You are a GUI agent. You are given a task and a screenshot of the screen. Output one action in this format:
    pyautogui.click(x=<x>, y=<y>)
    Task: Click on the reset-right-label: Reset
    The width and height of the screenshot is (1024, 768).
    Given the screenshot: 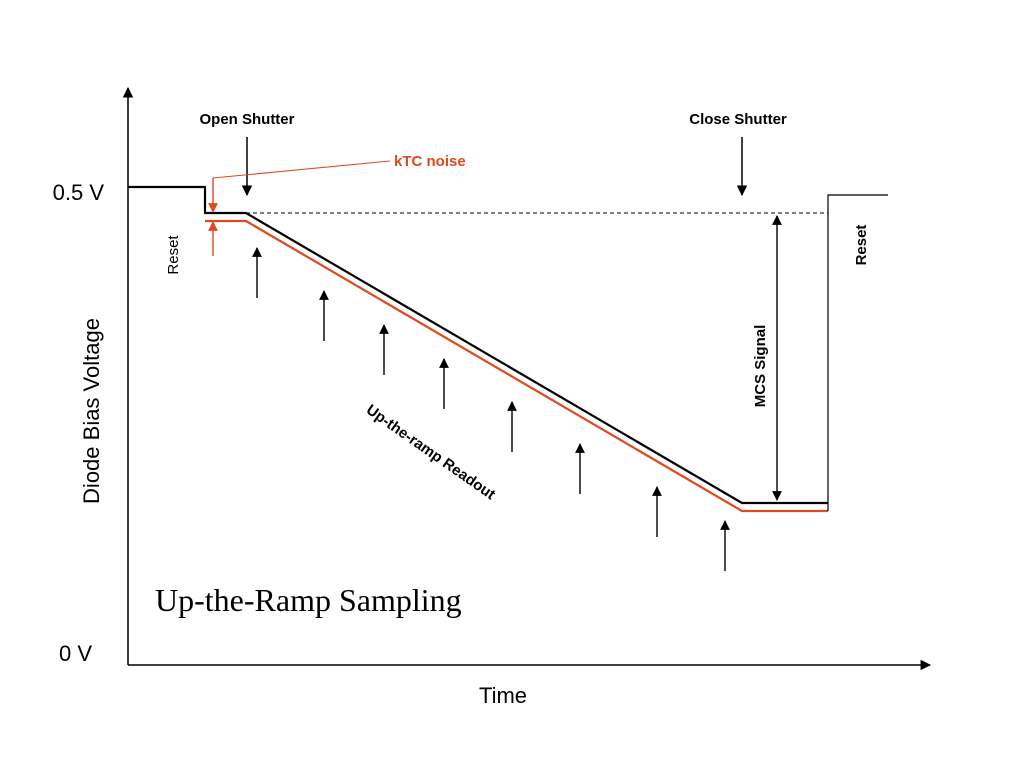 What is the action you would take?
    pyautogui.click(x=861, y=245)
    